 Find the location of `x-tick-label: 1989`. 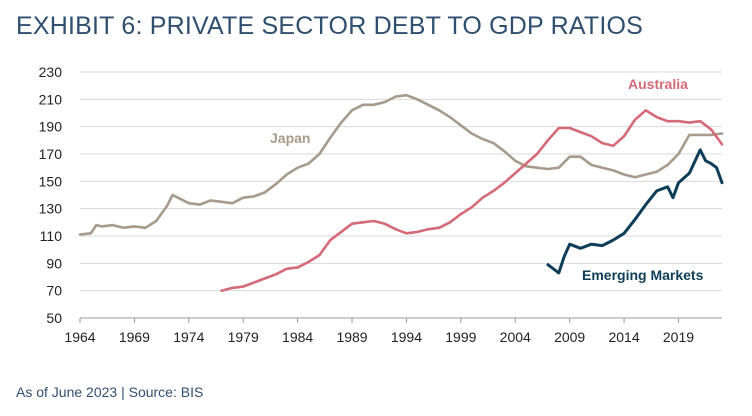

x-tick-label: 1989 is located at coordinates (351, 337).